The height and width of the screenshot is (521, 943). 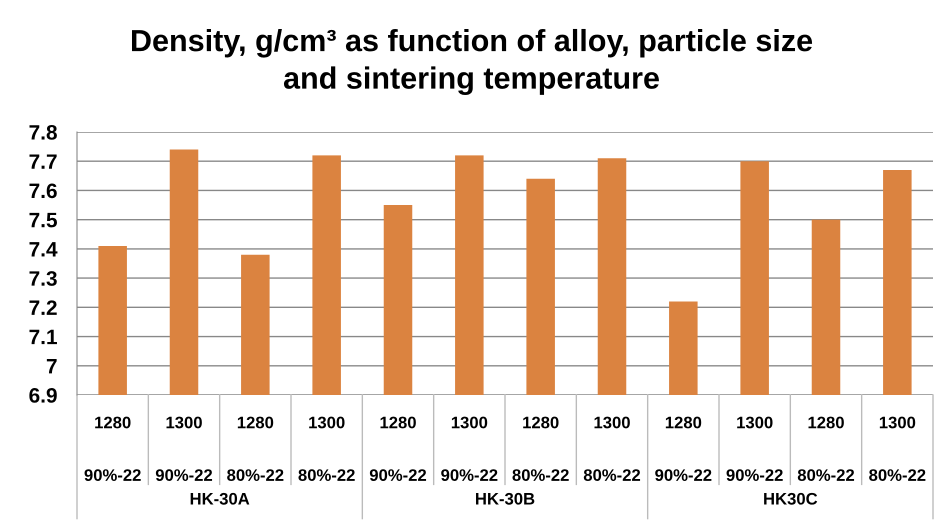 What do you see at coordinates (791, 498) in the screenshot?
I see `text: HK30C` at bounding box center [791, 498].